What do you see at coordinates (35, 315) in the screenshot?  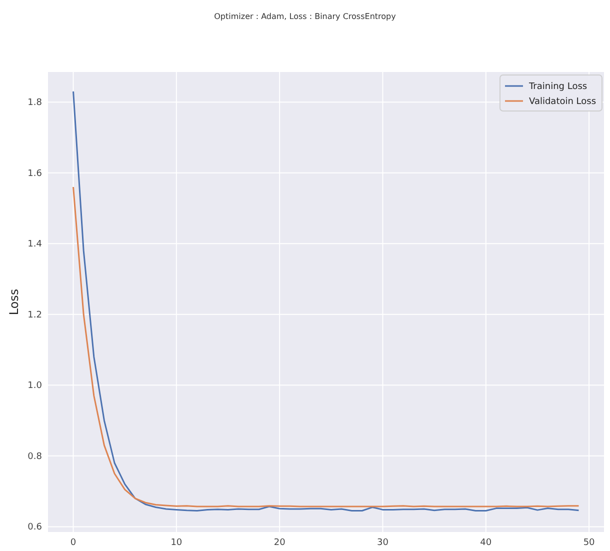 I see `y-tick-label: 1.2` at bounding box center [35, 315].